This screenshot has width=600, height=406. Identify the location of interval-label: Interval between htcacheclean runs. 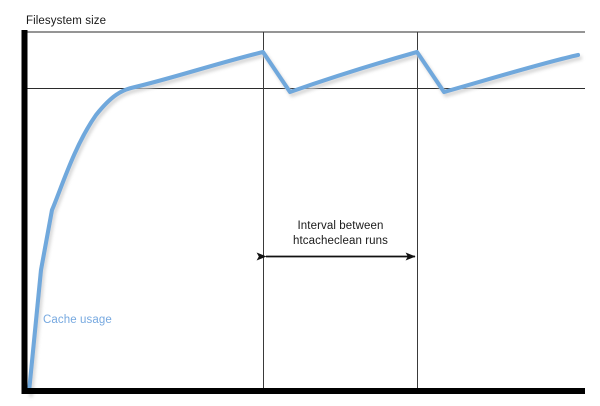
(340, 234).